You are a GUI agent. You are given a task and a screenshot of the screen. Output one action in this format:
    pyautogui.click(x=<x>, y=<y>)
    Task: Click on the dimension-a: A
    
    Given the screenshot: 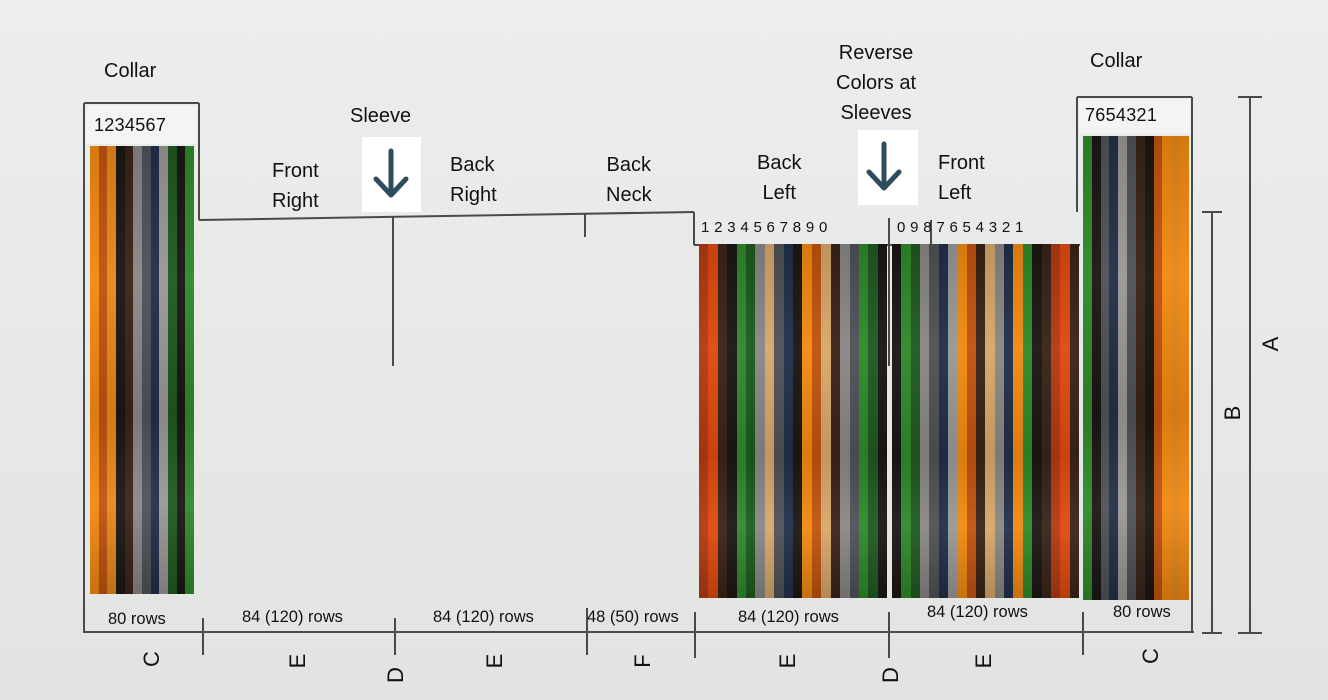 What is the action you would take?
    pyautogui.click(x=1270, y=344)
    